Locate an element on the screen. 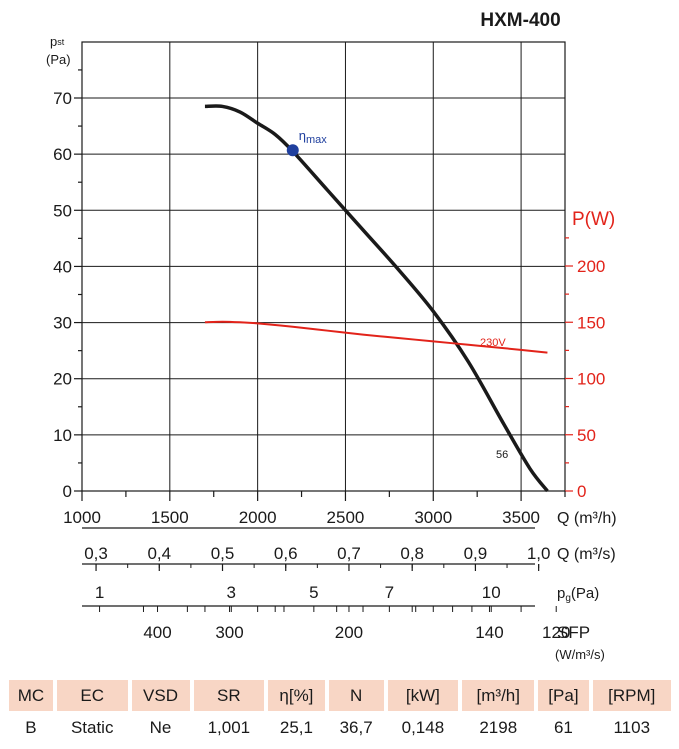  x-tick-label: 2500 is located at coordinates (346, 517).